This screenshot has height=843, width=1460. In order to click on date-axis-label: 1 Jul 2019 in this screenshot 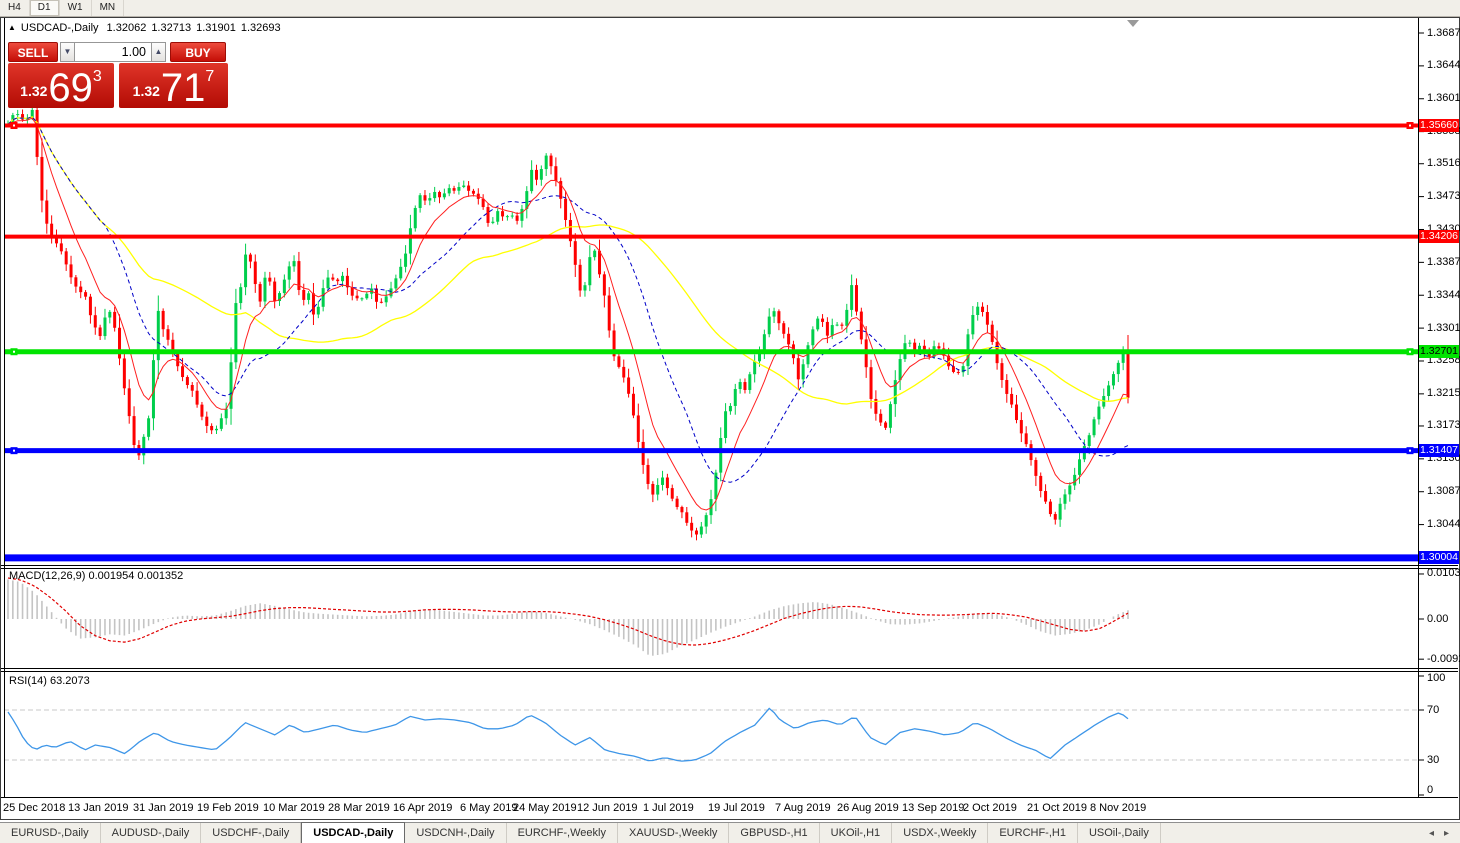, I will do `click(668, 808)`.